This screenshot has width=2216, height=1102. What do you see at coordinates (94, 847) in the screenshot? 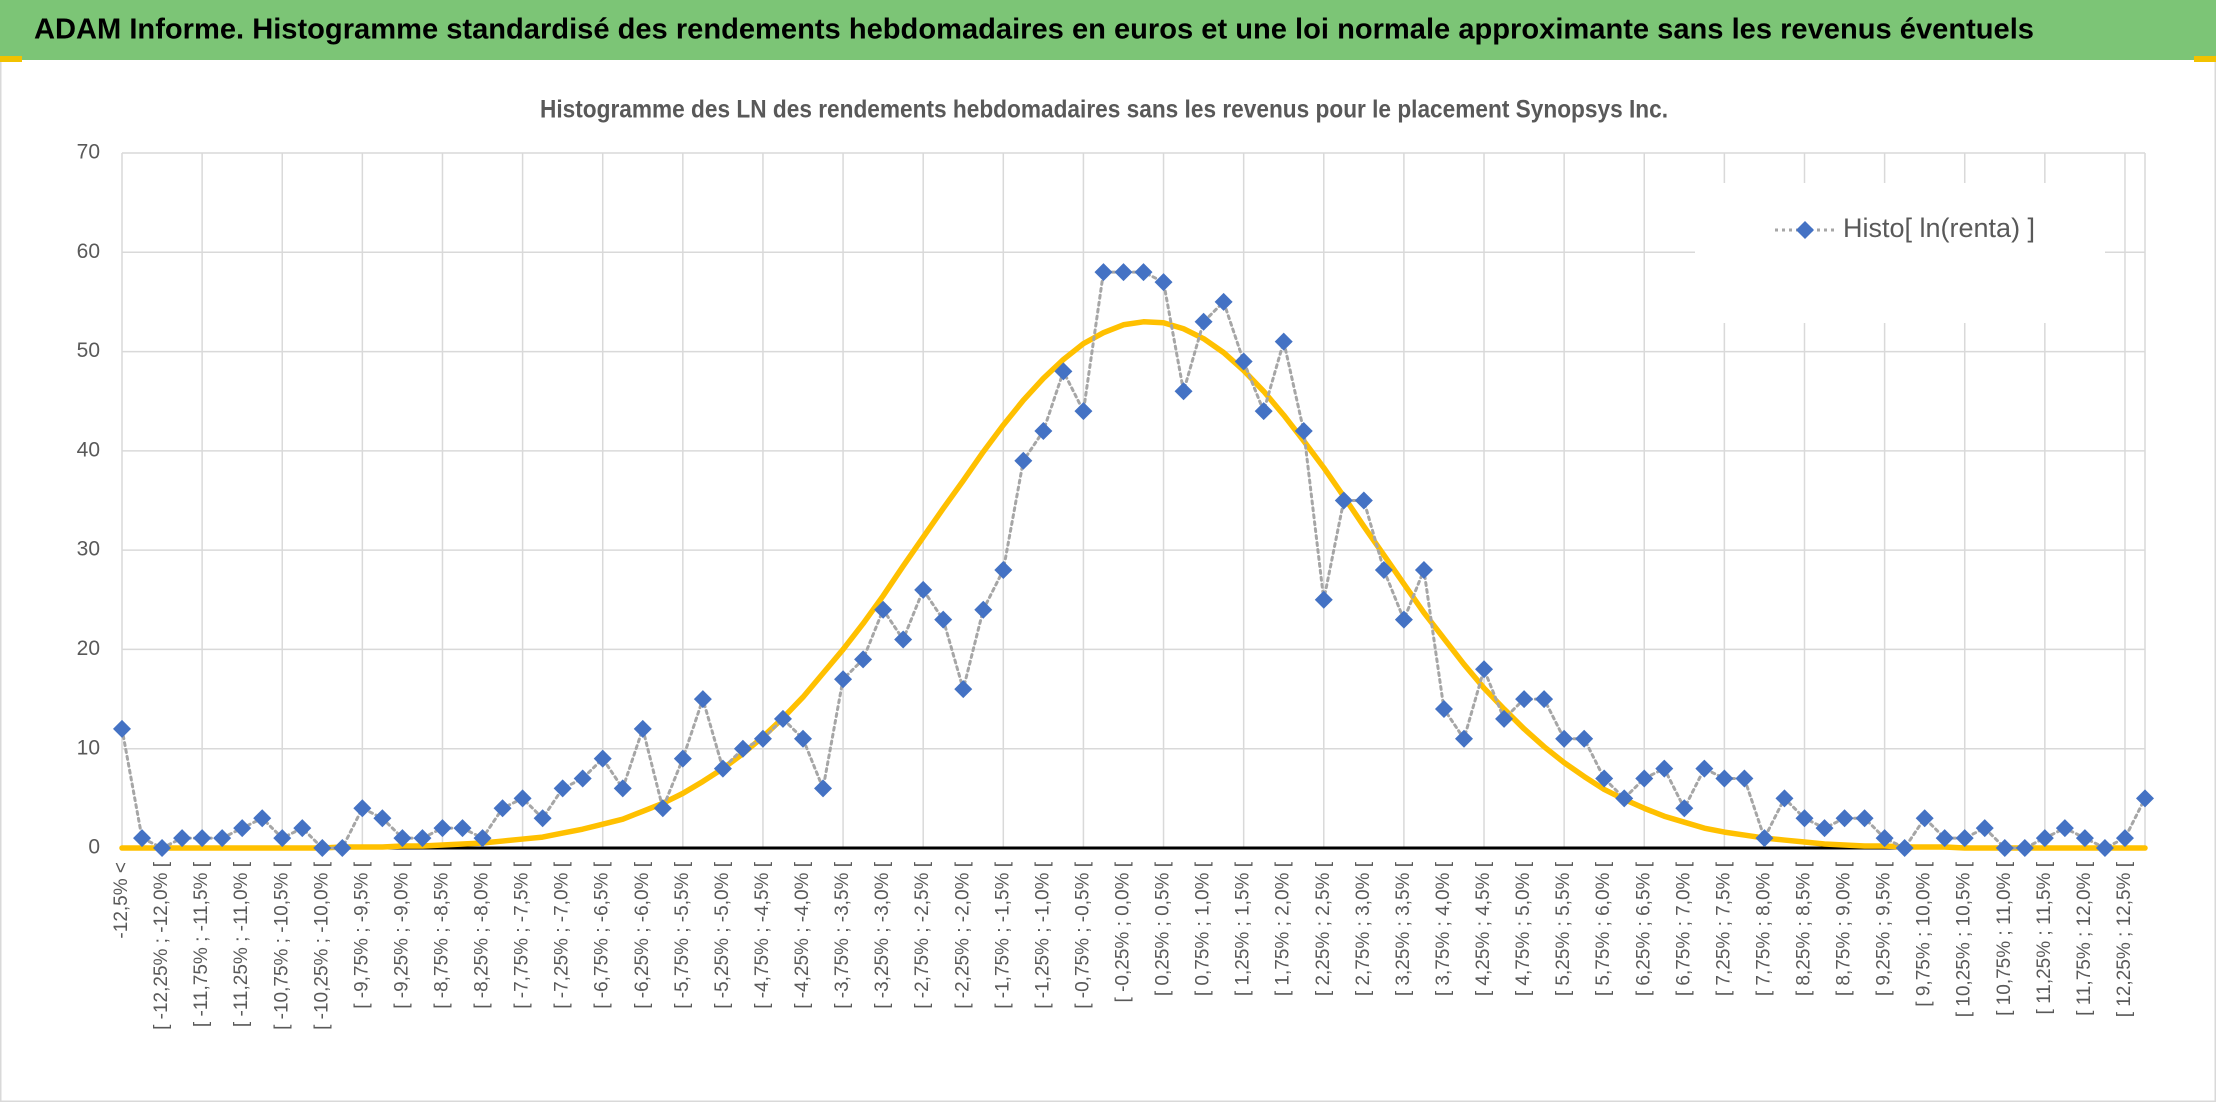
I see `y-tick-label: 0` at bounding box center [94, 847].